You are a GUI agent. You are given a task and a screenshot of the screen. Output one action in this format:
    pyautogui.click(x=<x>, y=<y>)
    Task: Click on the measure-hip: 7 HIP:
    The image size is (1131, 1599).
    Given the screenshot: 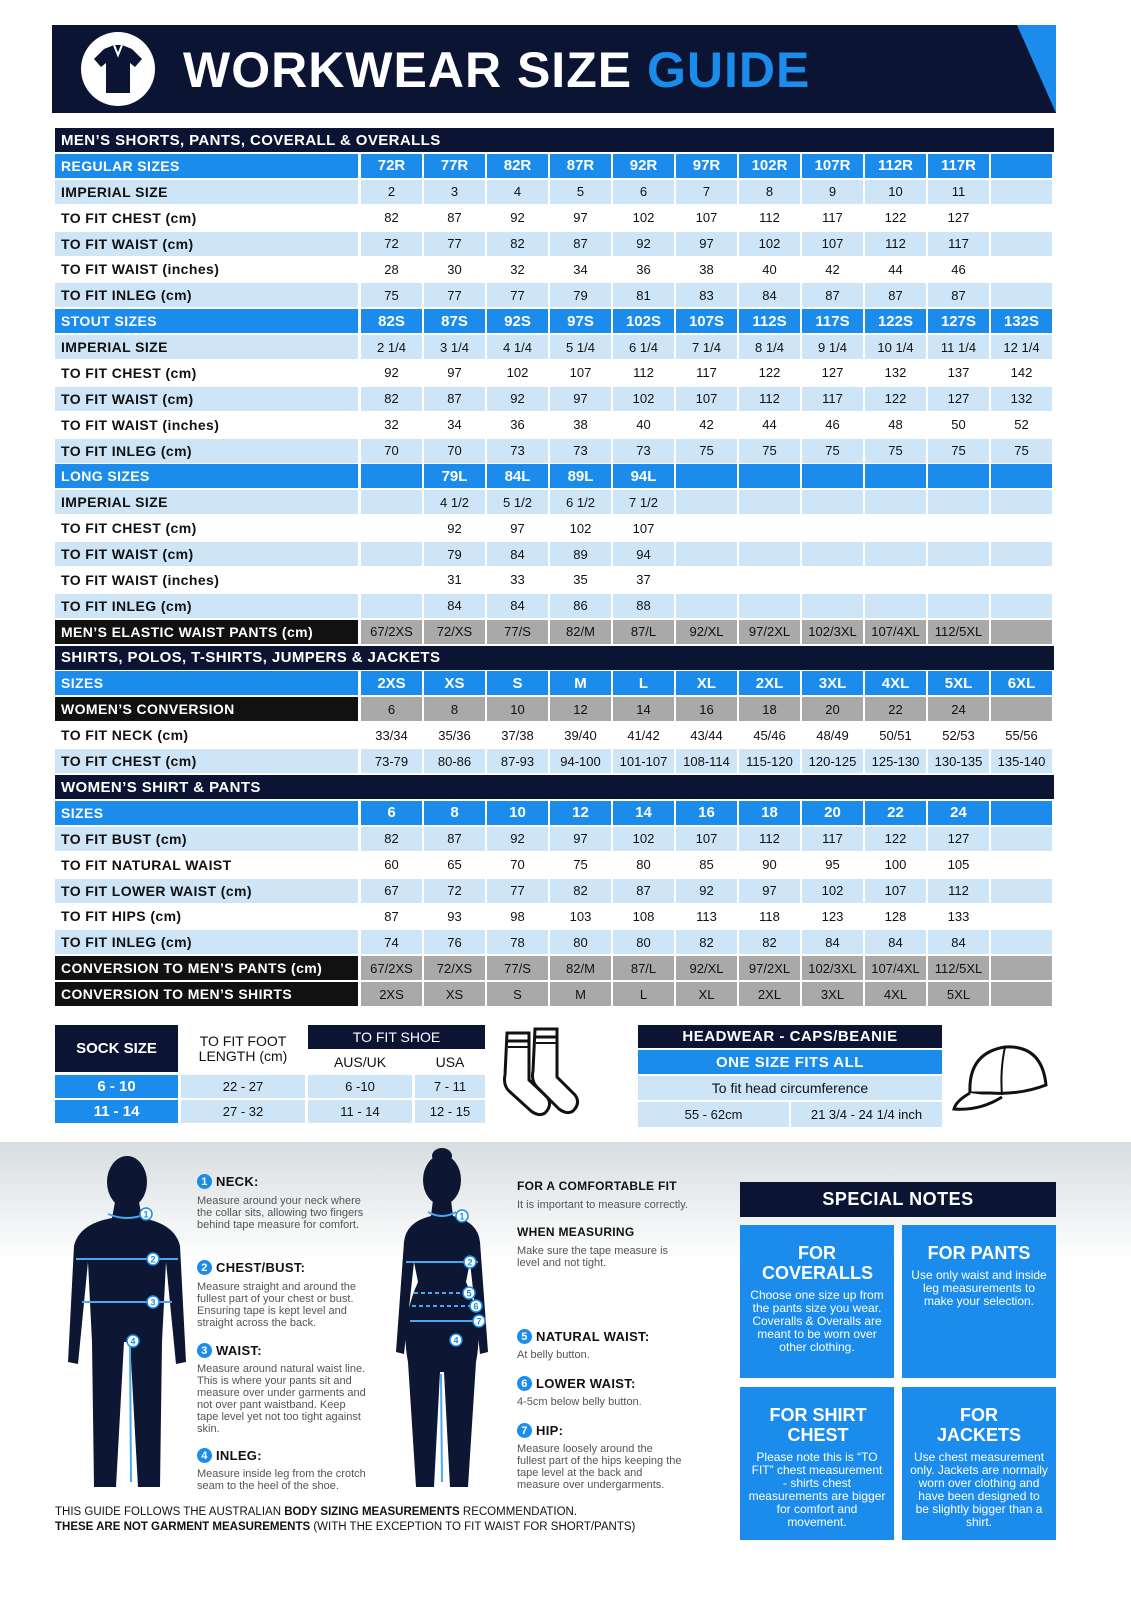 What is the action you would take?
    pyautogui.click(x=540, y=1430)
    